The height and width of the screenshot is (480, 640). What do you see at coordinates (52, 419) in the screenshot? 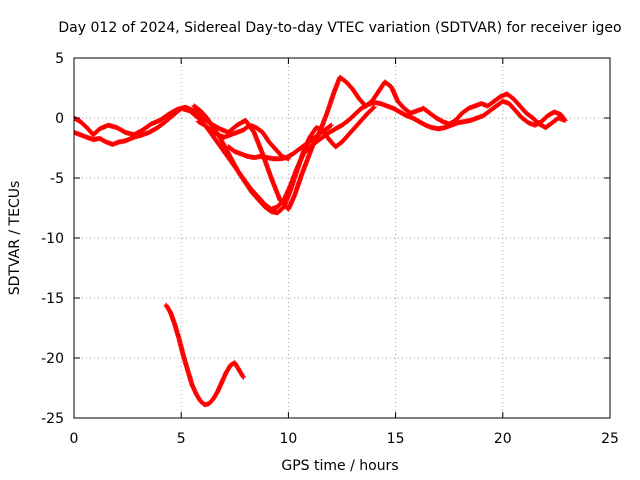
I see `y-tick-label: -25` at bounding box center [52, 419].